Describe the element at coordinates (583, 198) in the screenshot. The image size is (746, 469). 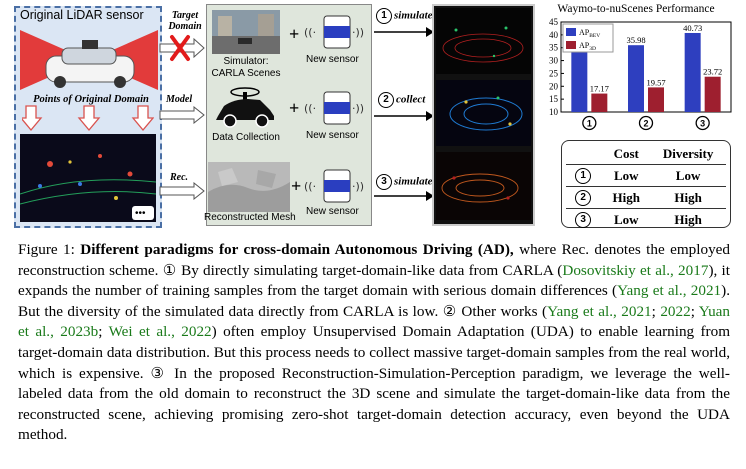
I see `row-2-number: 2` at that location.